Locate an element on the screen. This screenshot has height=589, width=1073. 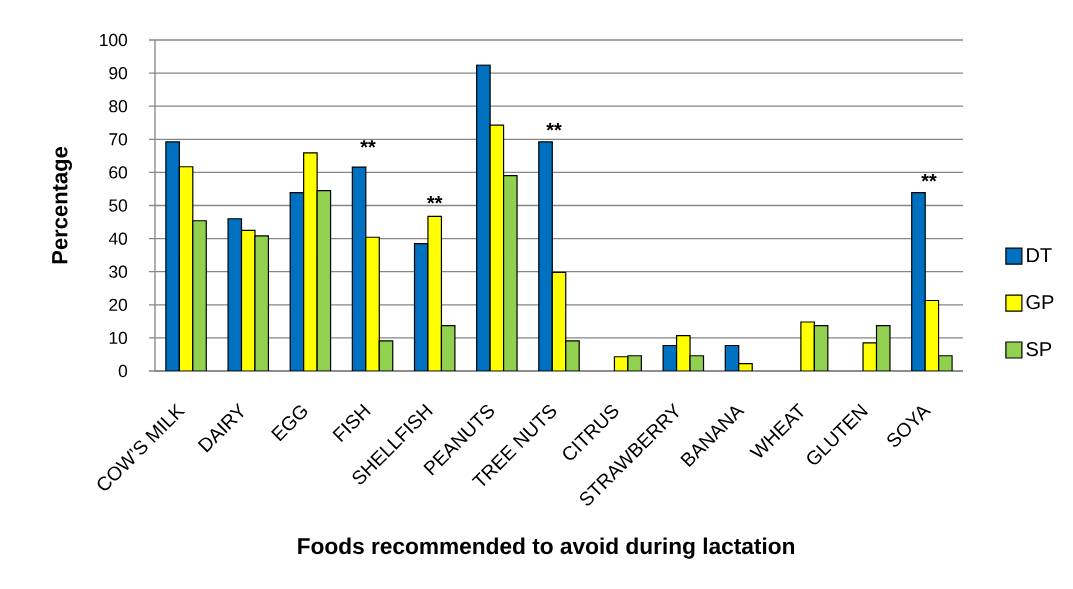
y-tick-label: 50 is located at coordinates (118, 205).